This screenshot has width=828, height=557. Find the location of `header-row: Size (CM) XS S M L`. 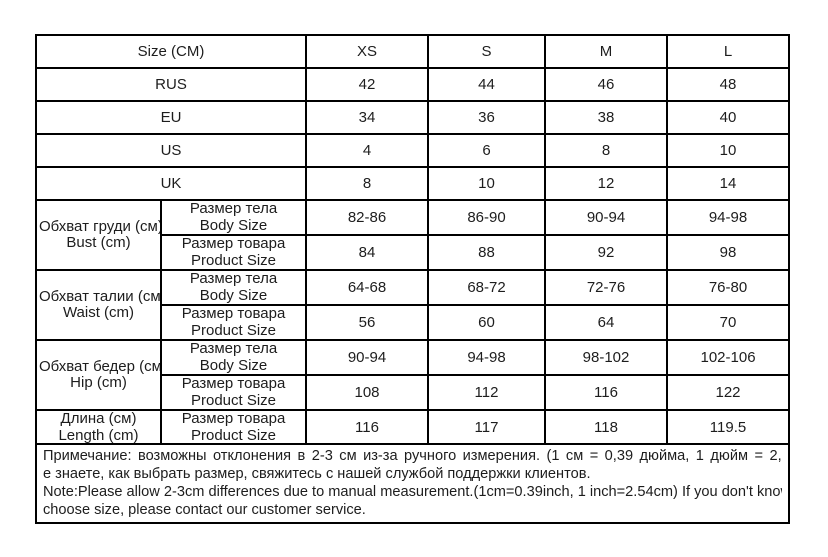

header-row: Size (CM) XS S M L is located at coordinates (412, 51).